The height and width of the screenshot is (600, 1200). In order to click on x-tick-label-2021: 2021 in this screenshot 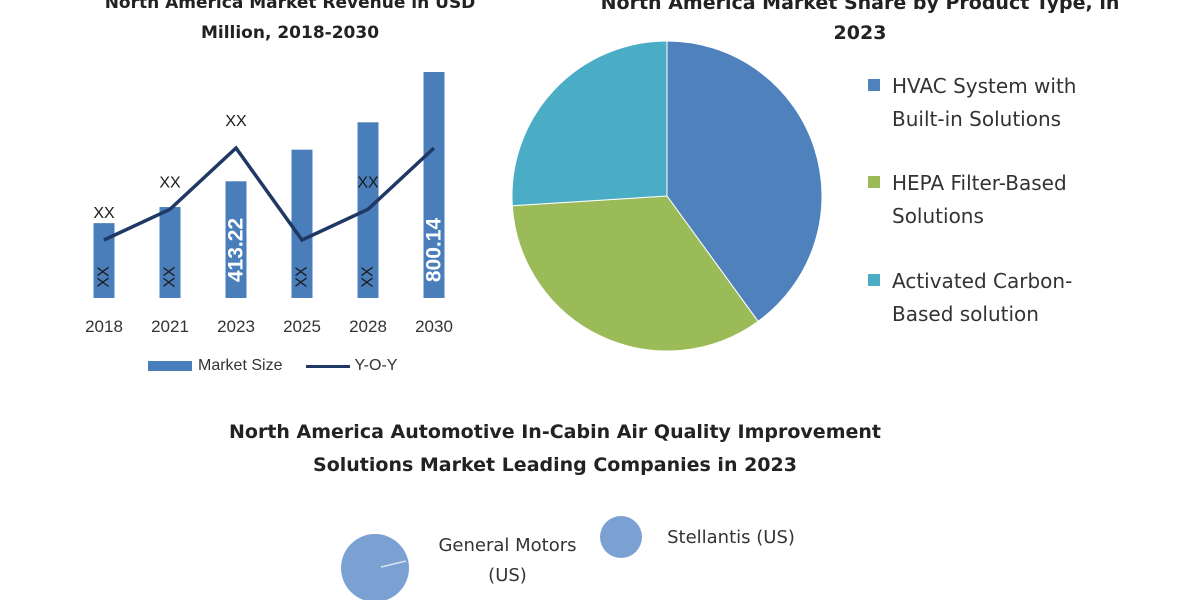, I will do `click(170, 326)`.